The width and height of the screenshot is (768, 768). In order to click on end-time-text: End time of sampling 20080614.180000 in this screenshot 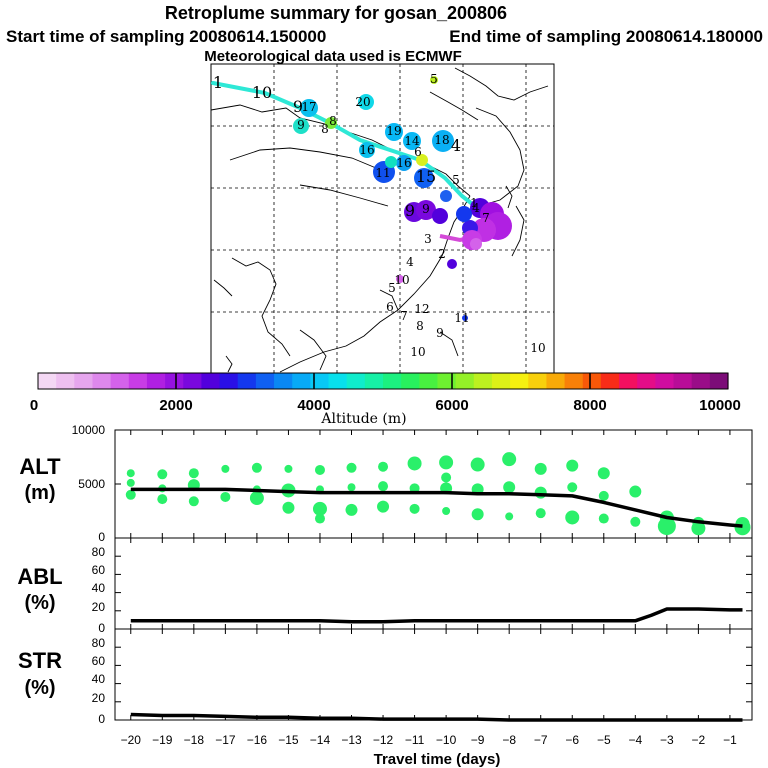, I will do `click(606, 36)`.